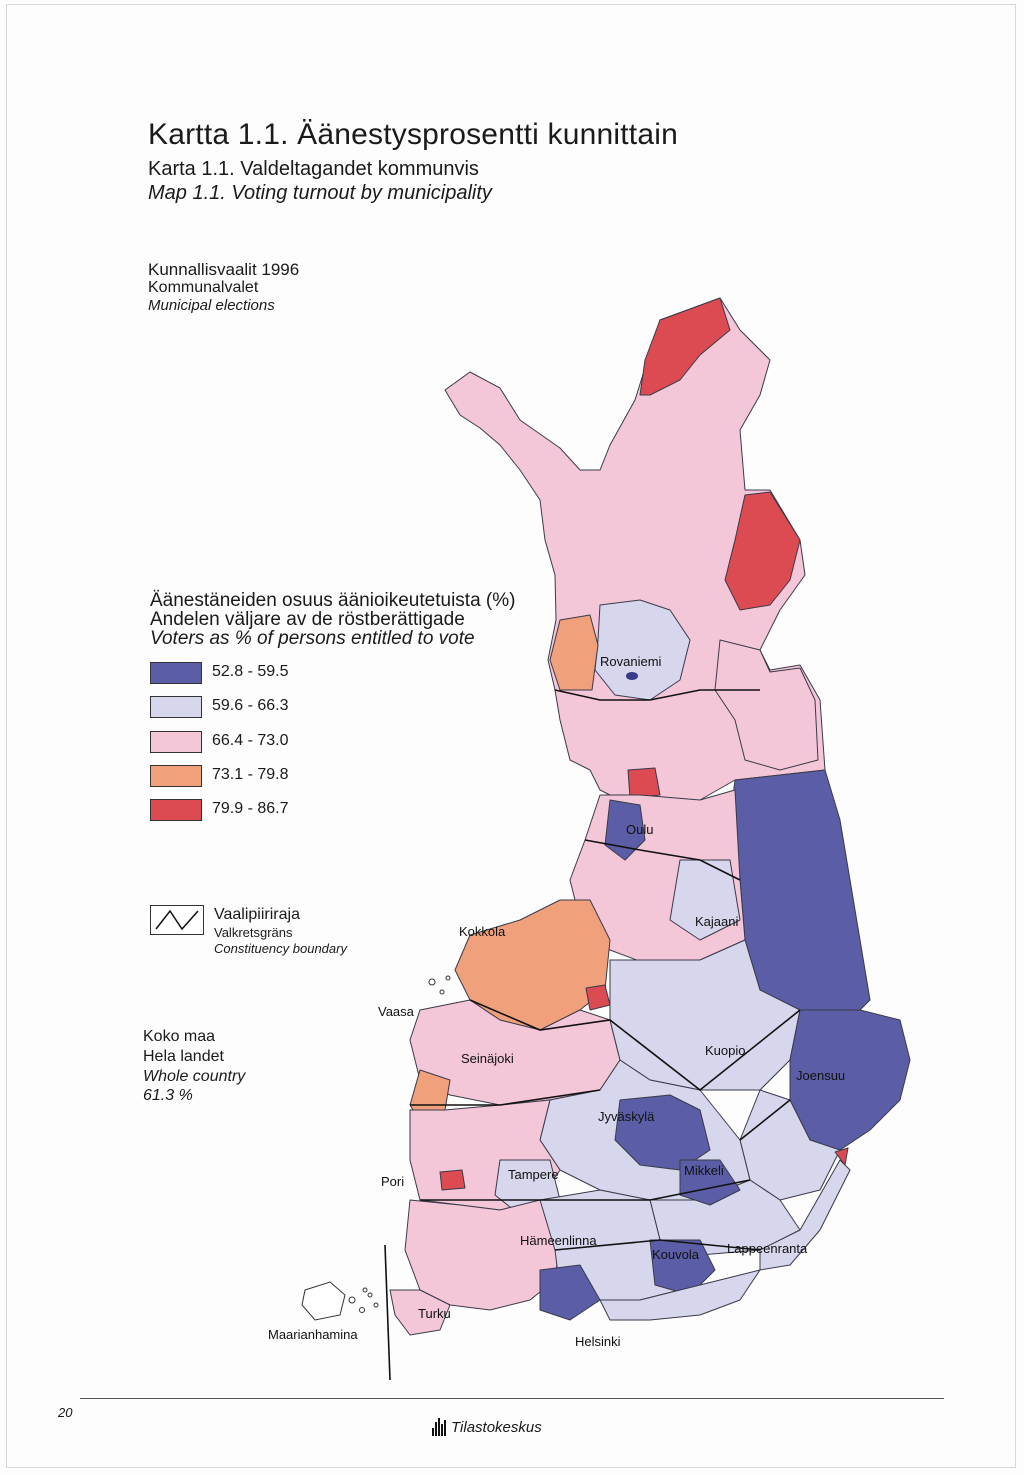 The height and width of the screenshot is (1475, 1024). I want to click on region-kouvola, so click(682, 1267).